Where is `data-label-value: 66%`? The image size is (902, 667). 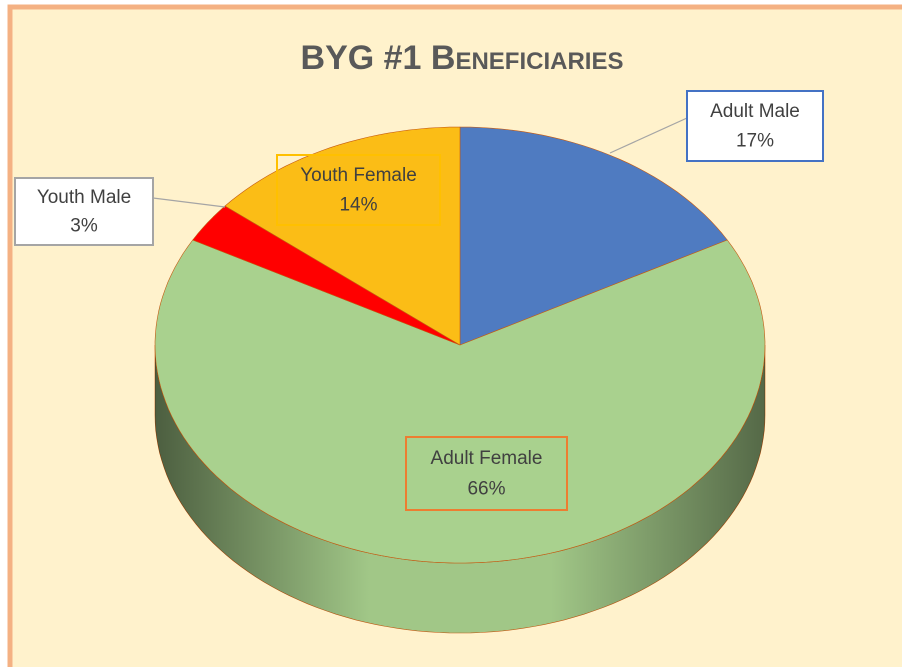
data-label-value: 66% is located at coordinates (486, 489).